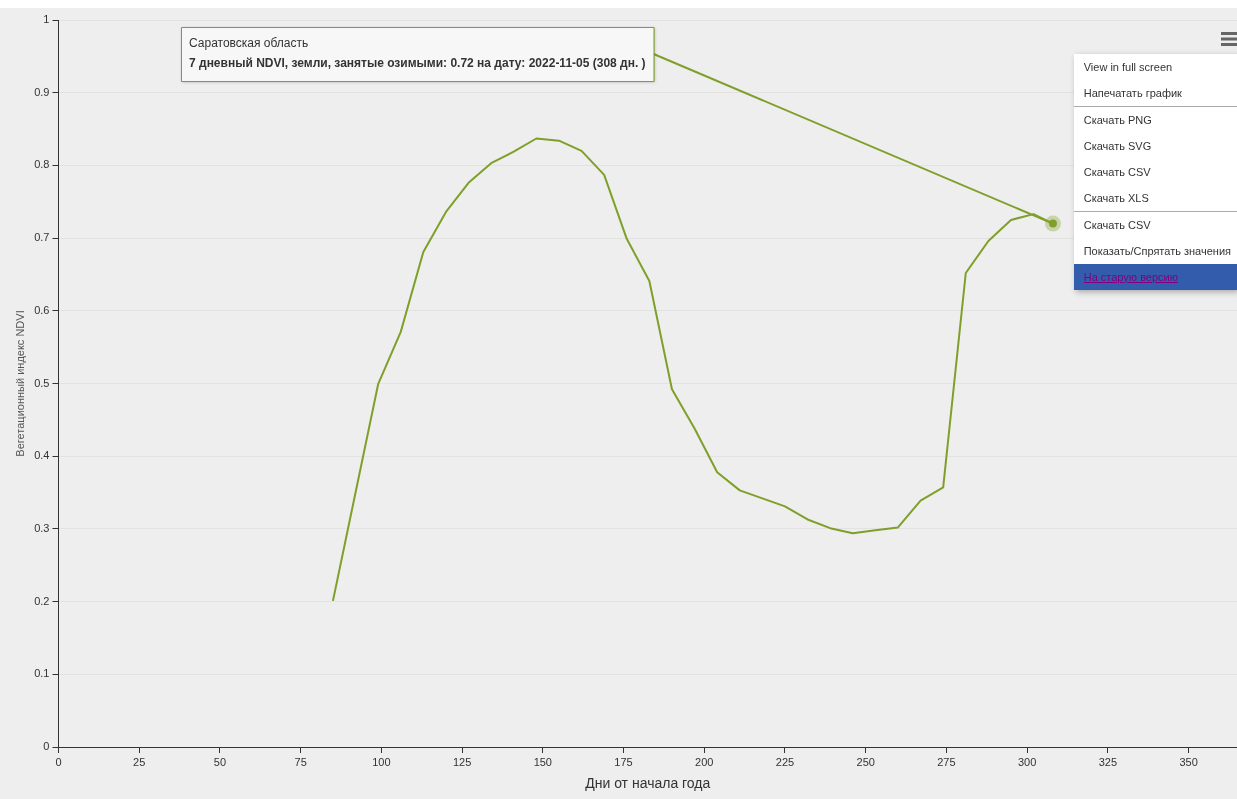 The image size is (1237, 799). Describe the element at coordinates (42, 600) in the screenshot. I see `y-tick-label: 0.2` at that location.